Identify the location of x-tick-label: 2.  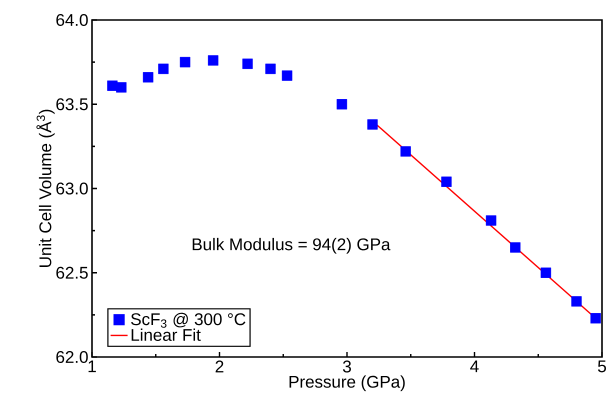
(220, 366).